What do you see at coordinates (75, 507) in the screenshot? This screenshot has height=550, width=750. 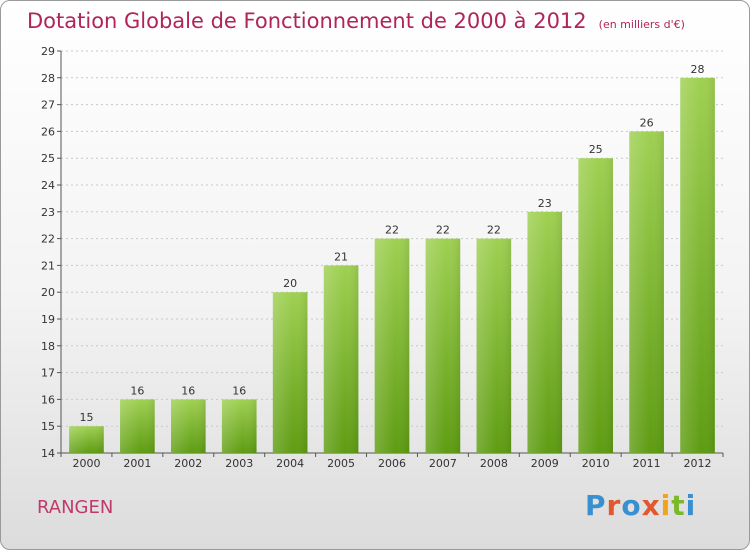 I see `location-name: RANGEN` at bounding box center [75, 507].